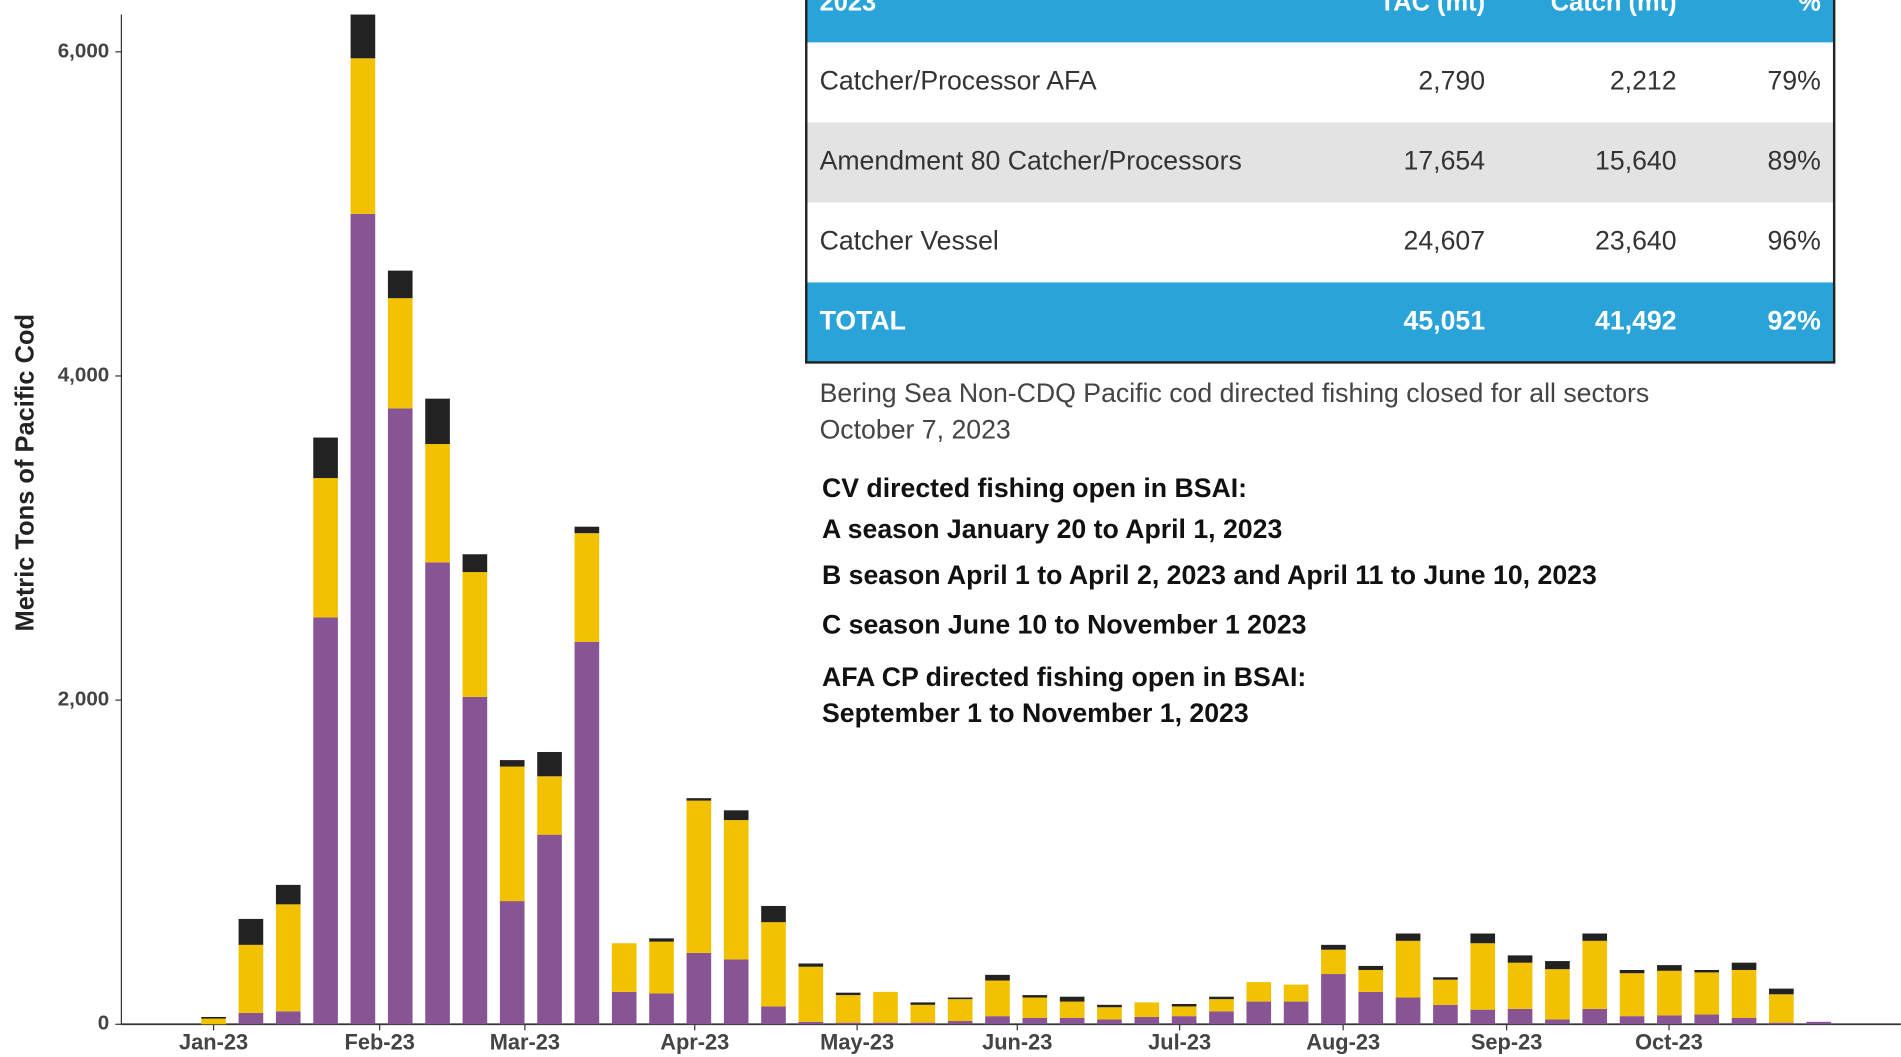 This screenshot has width=1901, height=1057. I want to click on table-row-bg, so click(1320, 242).